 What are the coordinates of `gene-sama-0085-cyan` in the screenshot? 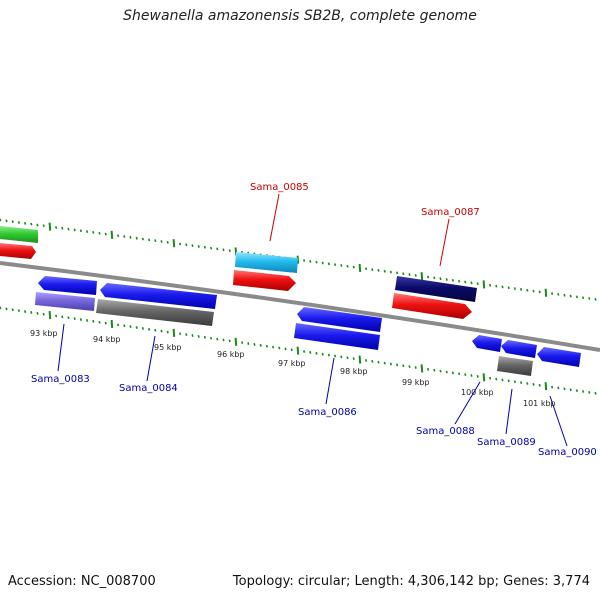 It's located at (266, 262).